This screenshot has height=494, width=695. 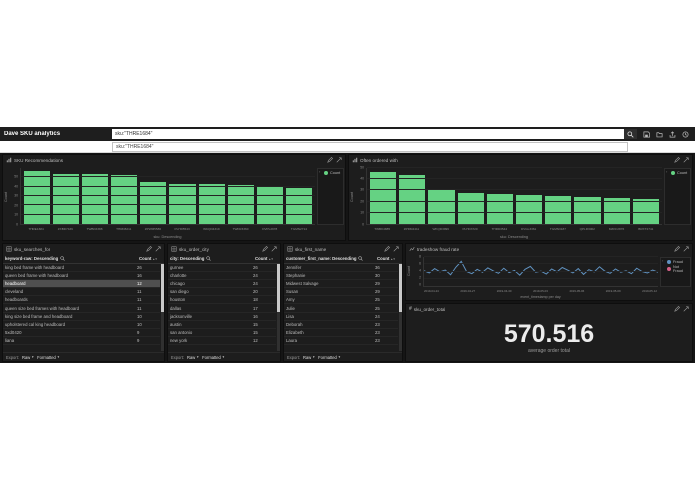 I want to click on query-suggestion-item: sku:"THRE1684", so click(x=370, y=147).